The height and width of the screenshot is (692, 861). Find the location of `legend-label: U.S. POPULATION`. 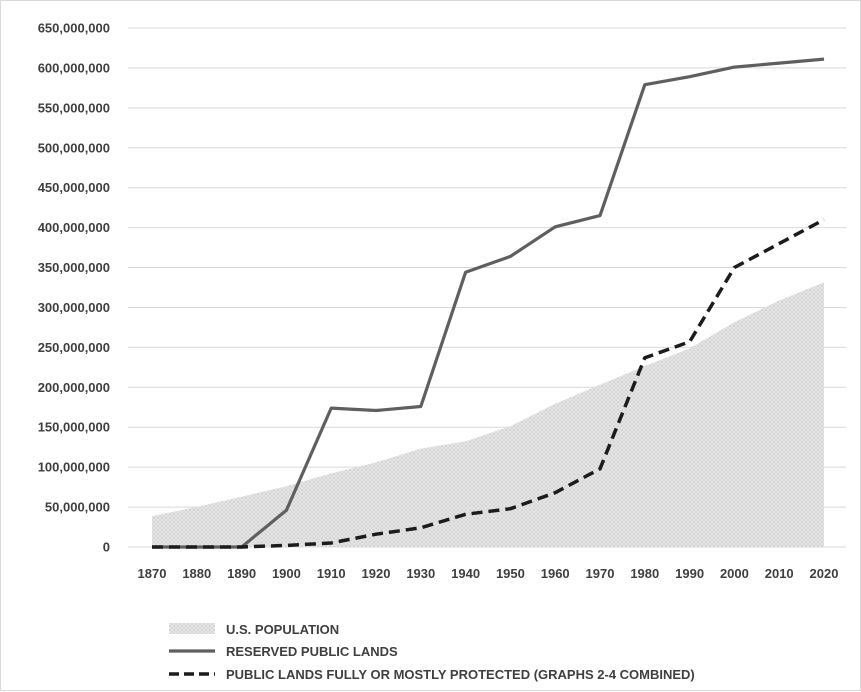

legend-label: U.S. POPULATION is located at coordinates (282, 629).